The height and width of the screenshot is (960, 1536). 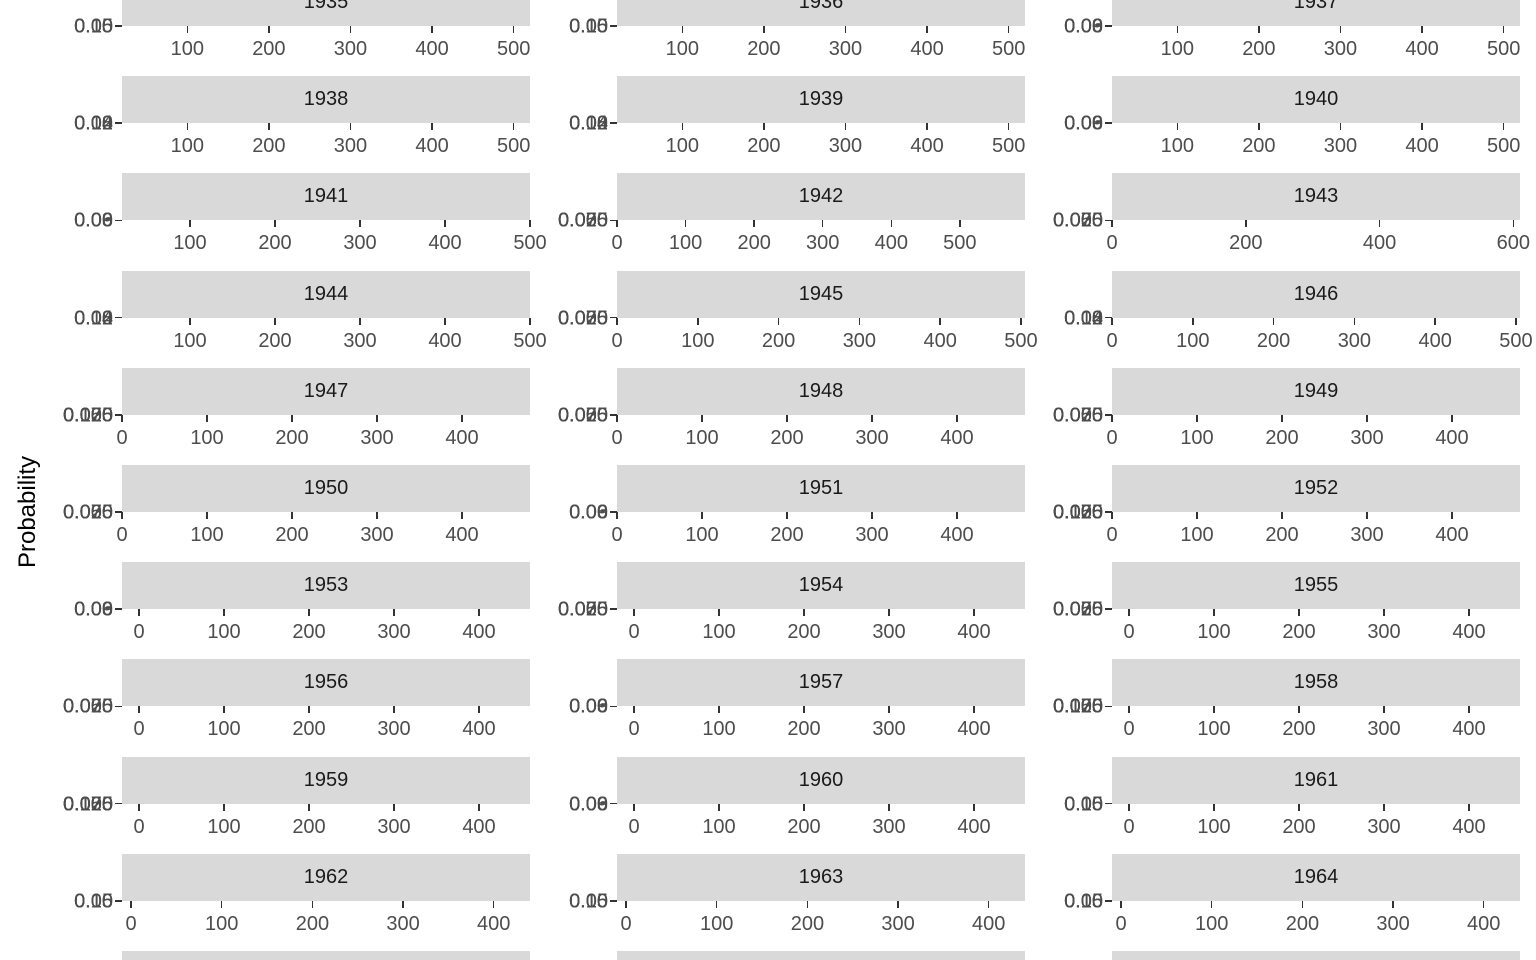 What do you see at coordinates (326, 100) in the screenshot?
I see `facet-strip-title: 1938` at bounding box center [326, 100].